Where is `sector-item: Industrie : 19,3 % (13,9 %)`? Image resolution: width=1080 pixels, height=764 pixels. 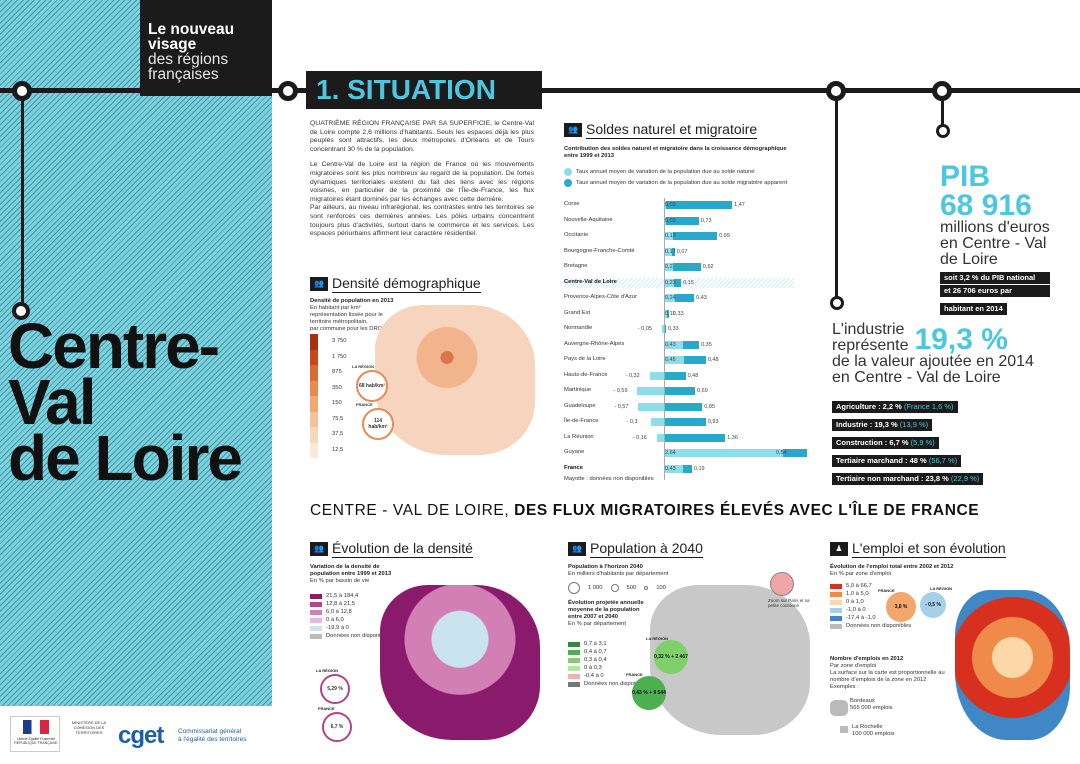 sector-item: Industrie : 19,3 % (13,9 %) is located at coordinates (882, 425).